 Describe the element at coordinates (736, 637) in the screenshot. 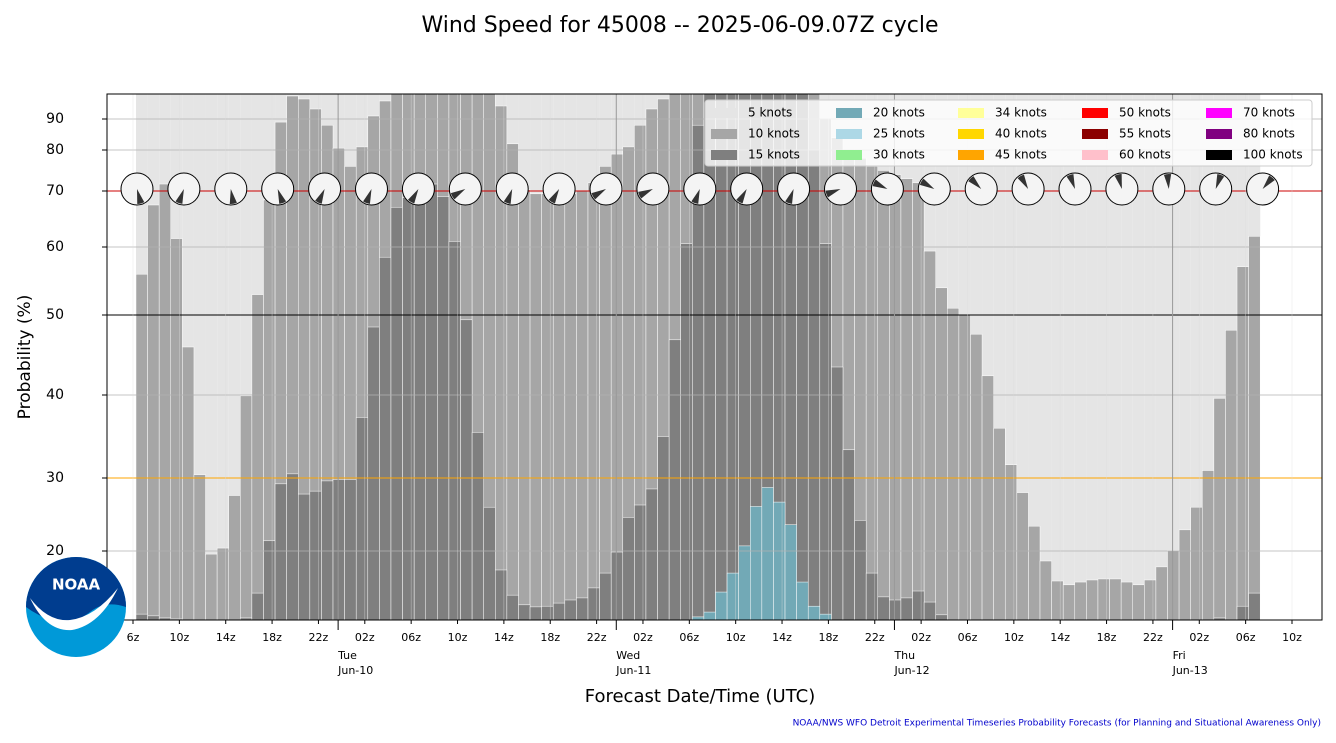

I see `x-tick-label: 10z` at that location.